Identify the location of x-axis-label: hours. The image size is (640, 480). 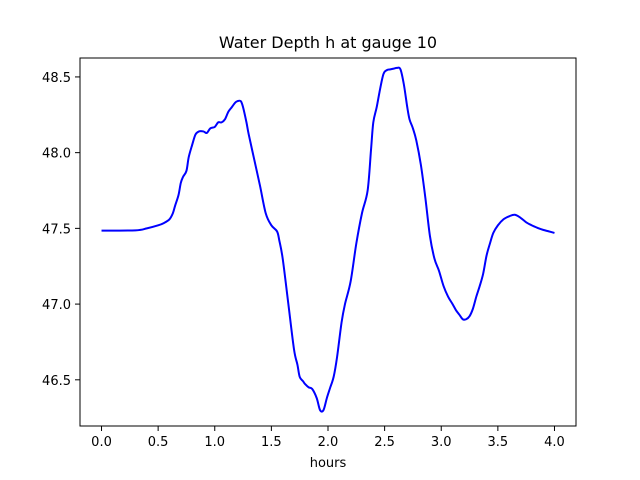
(328, 463).